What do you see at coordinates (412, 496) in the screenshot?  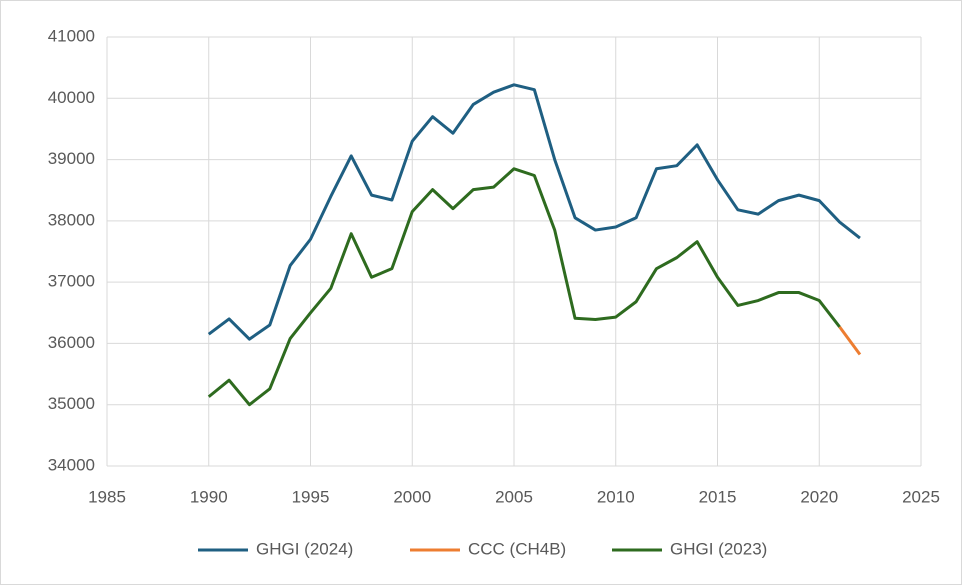 I see `x-tick-label: 2000` at bounding box center [412, 496].